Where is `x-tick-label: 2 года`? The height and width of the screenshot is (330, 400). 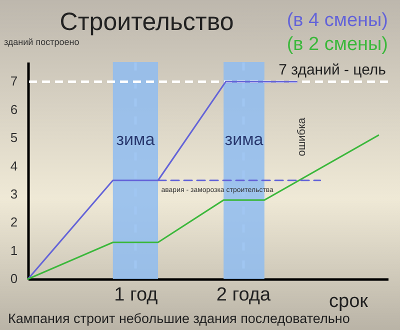
x-tick-label: 2 года is located at coordinates (243, 295).